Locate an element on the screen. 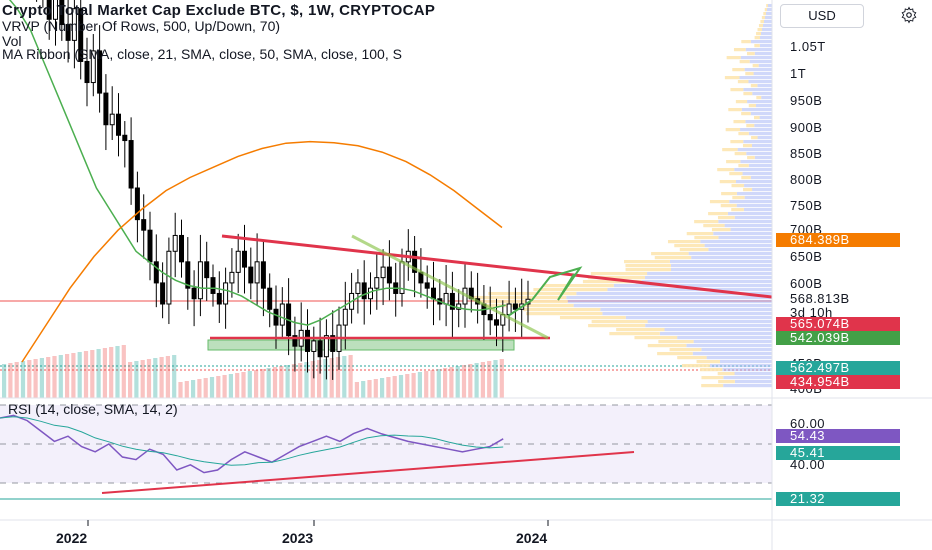 The width and height of the screenshot is (932, 550). settings-gear-icon is located at coordinates (909, 15).